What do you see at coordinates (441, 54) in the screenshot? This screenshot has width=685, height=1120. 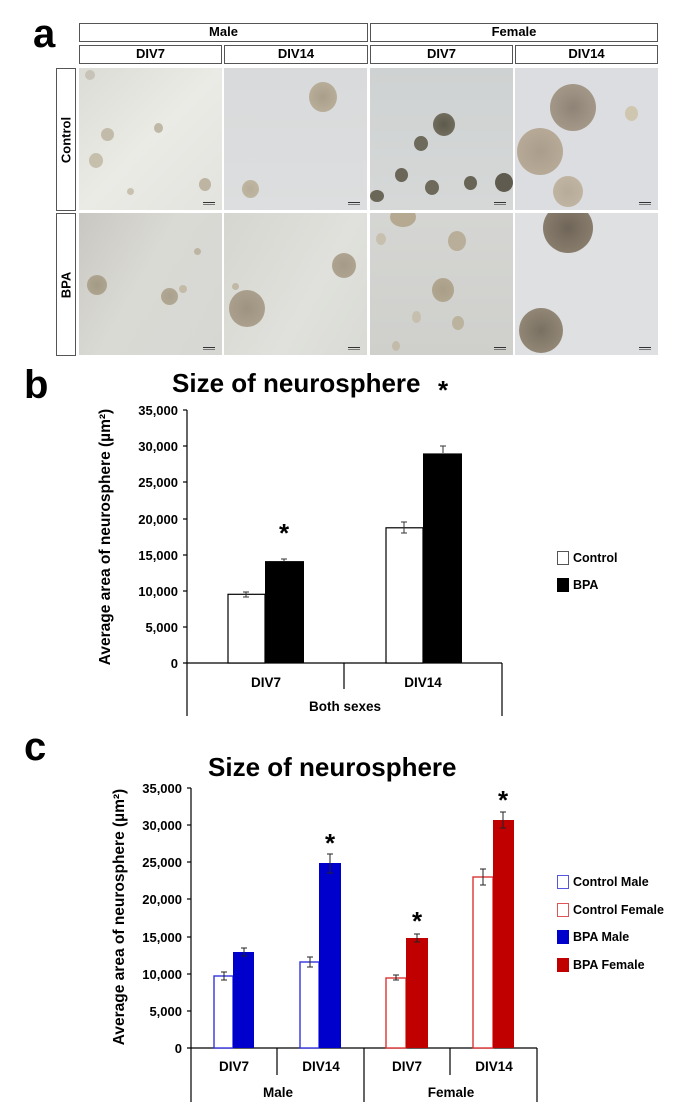 I see `header-female-div7: DIV7` at bounding box center [441, 54].